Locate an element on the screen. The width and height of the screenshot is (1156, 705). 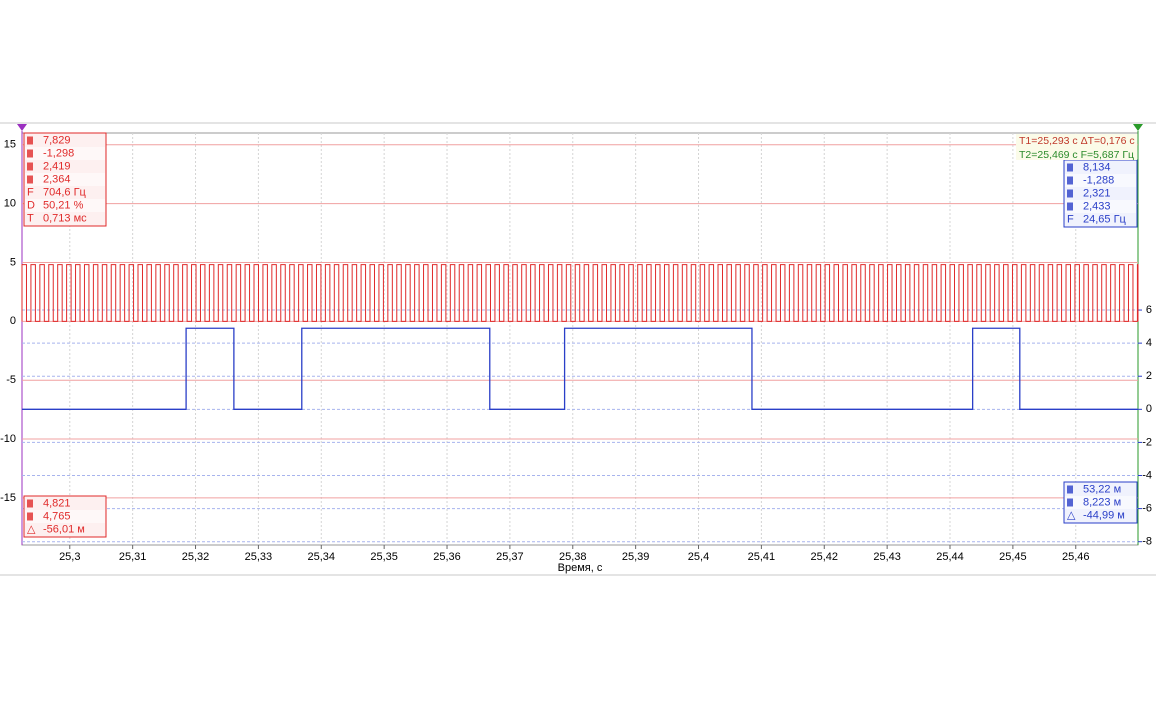
y2-tick-label: -8 is located at coordinates (1147, 542).